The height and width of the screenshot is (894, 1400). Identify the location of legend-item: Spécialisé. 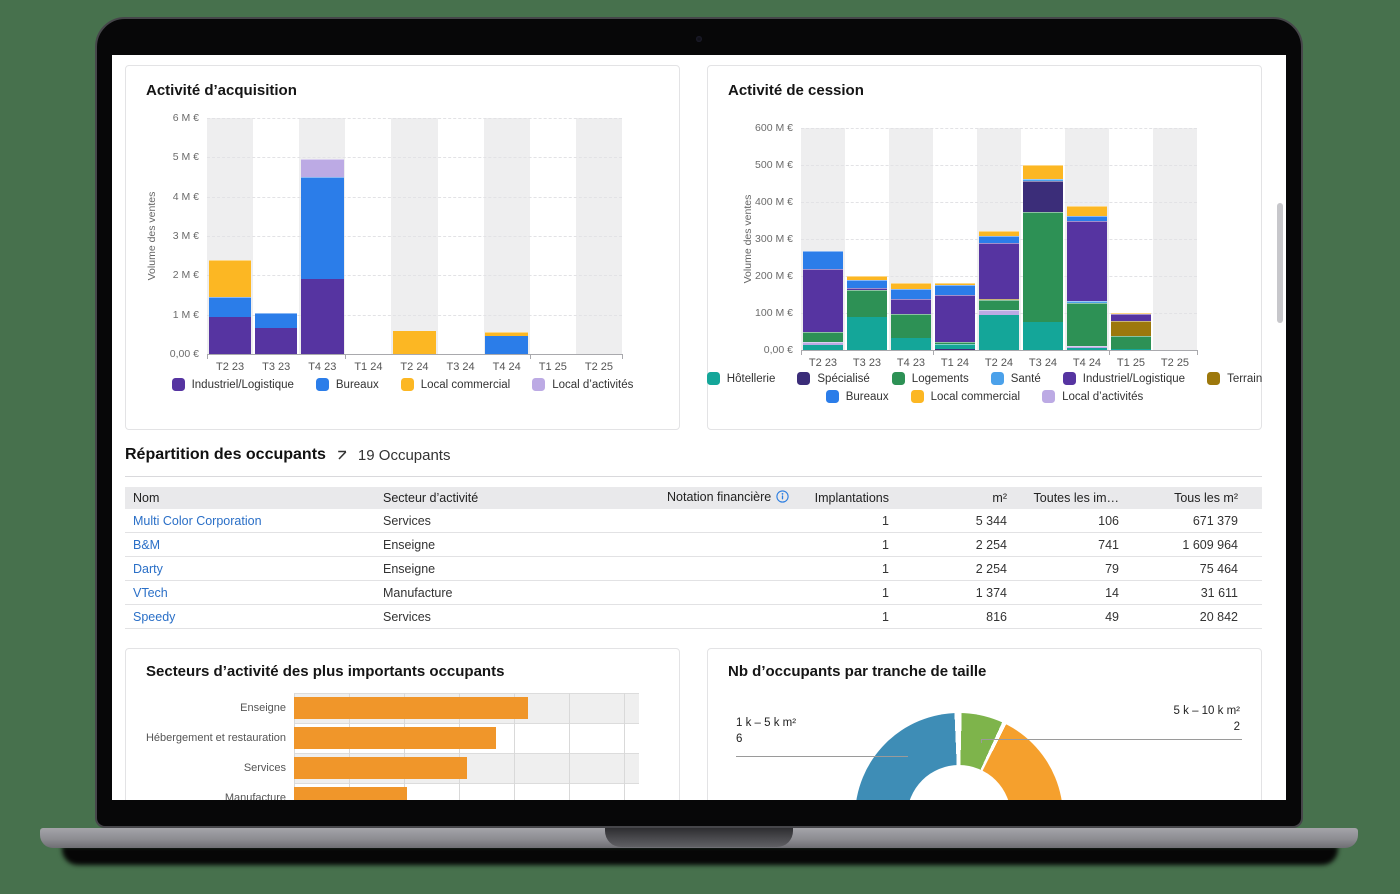
(833, 378).